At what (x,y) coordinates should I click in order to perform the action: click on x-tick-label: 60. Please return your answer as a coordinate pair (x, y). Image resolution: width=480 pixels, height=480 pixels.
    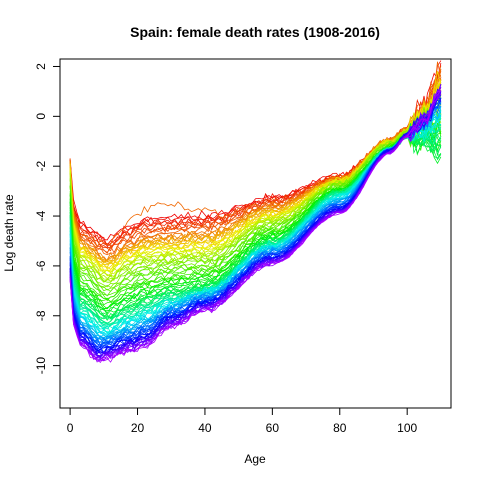
    Looking at the image, I should click on (273, 428).